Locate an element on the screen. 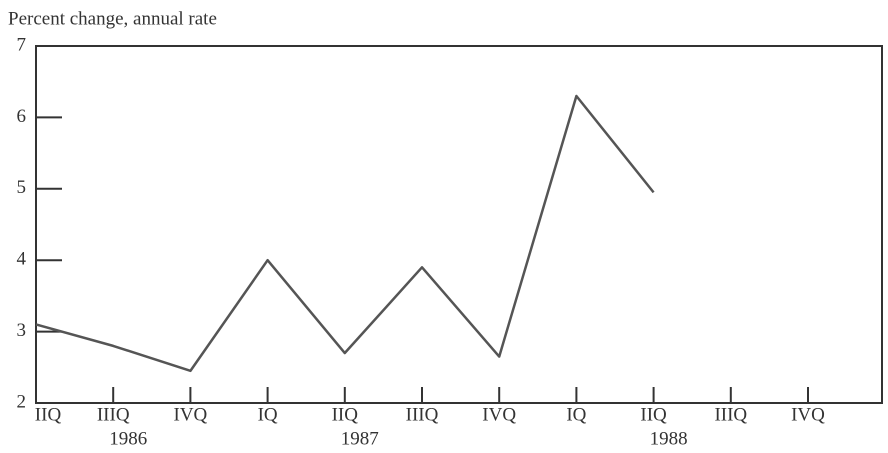 Image resolution: width=888 pixels, height=453 pixels. y-tick-label: 2 is located at coordinates (22, 401).